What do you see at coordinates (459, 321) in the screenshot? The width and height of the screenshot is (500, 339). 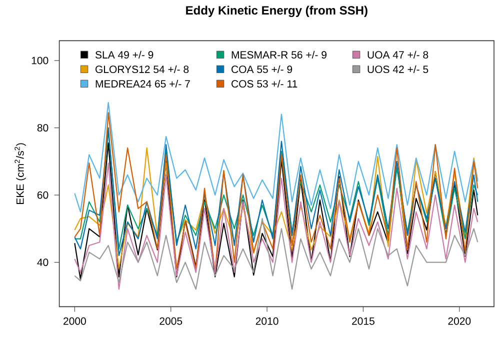 I see `x-tick-label: 2020` at bounding box center [459, 321].